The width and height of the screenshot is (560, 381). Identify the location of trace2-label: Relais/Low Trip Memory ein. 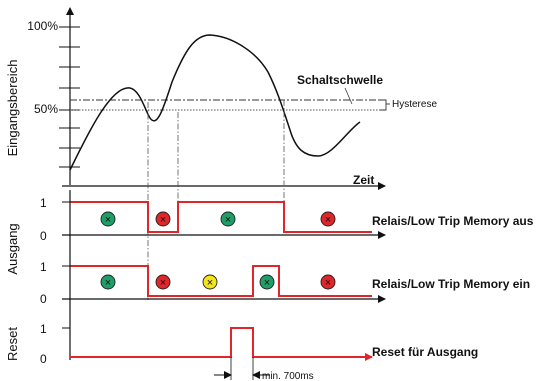
(451, 284).